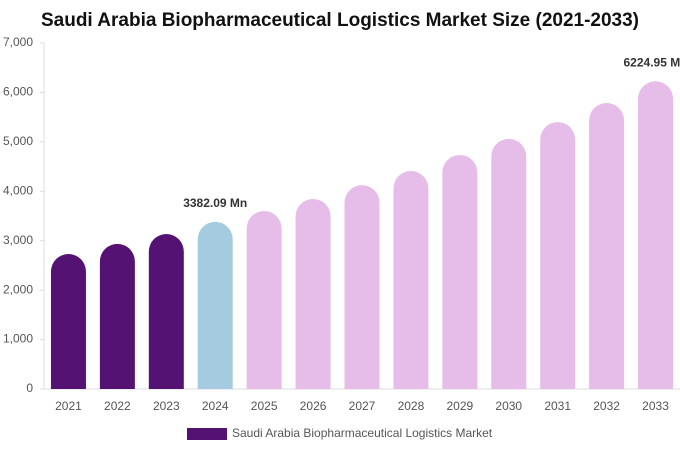 The height and width of the screenshot is (450, 680). I want to click on value-label: 6224.95 Mn, so click(652, 62).